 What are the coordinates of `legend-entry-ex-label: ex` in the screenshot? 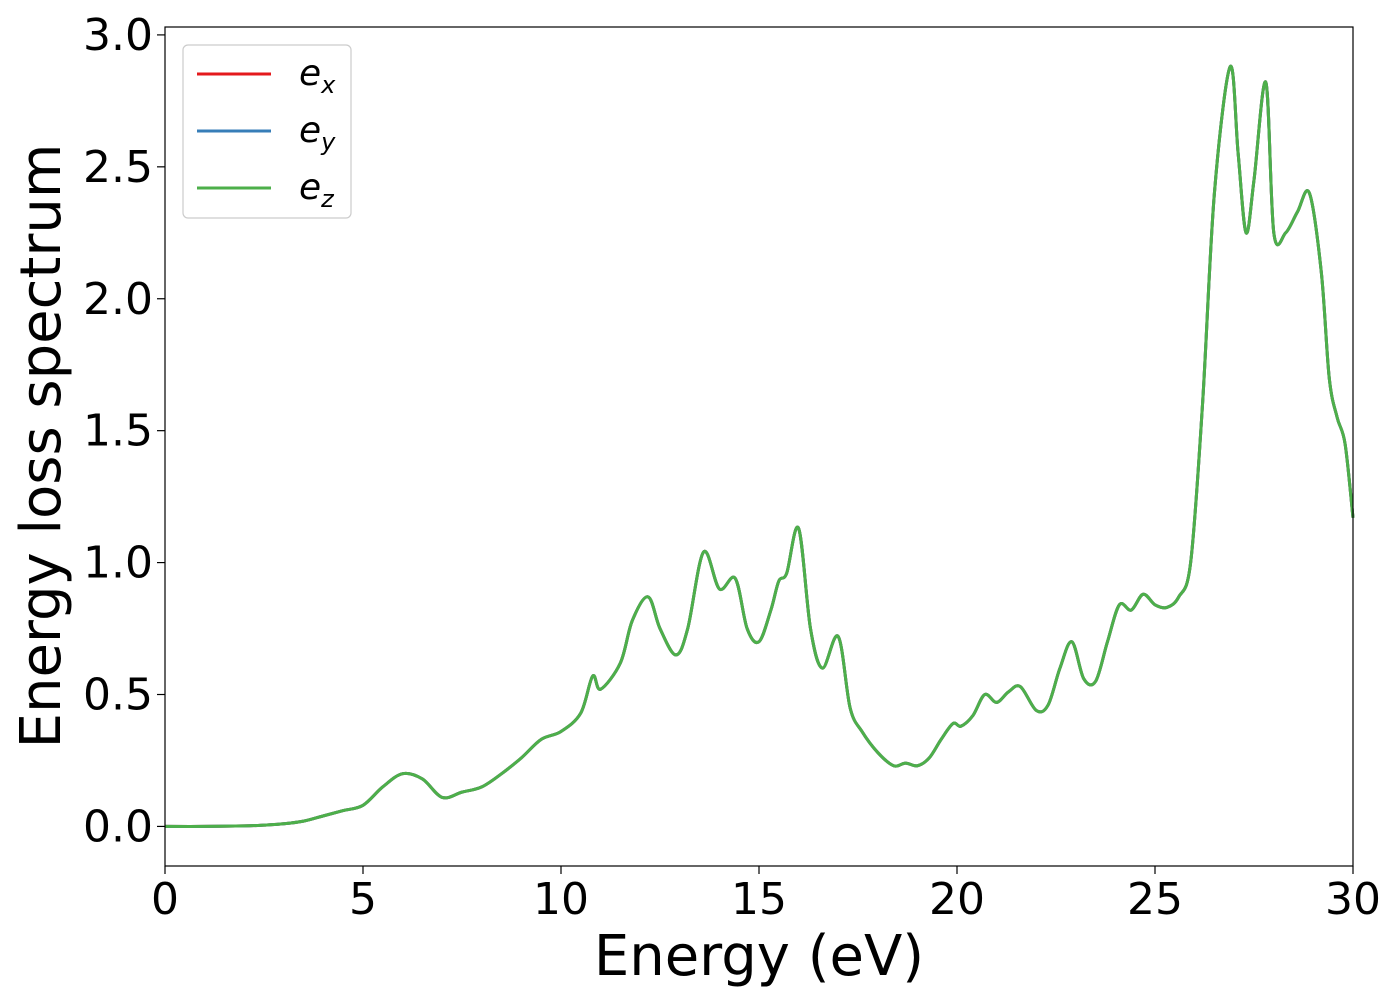 It's located at (317, 76).